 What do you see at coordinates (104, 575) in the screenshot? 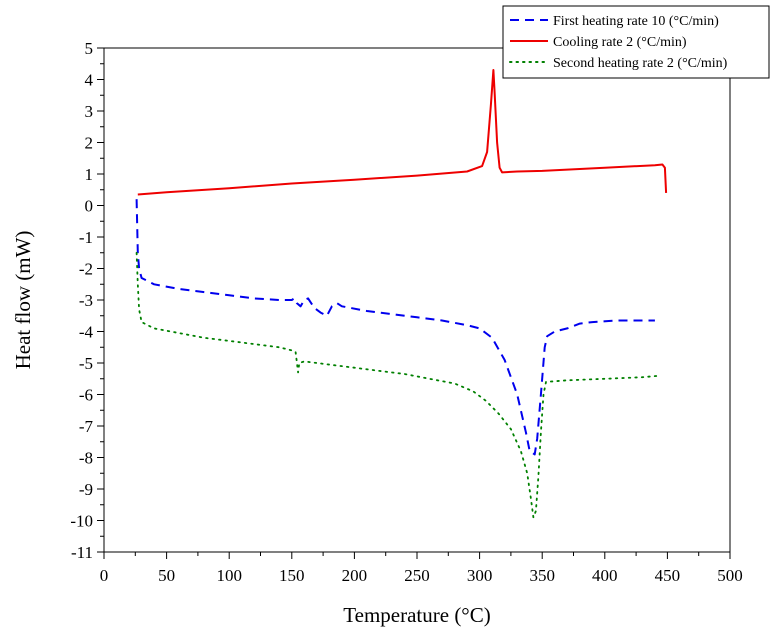
I see `x-tick-label: 0` at bounding box center [104, 575].